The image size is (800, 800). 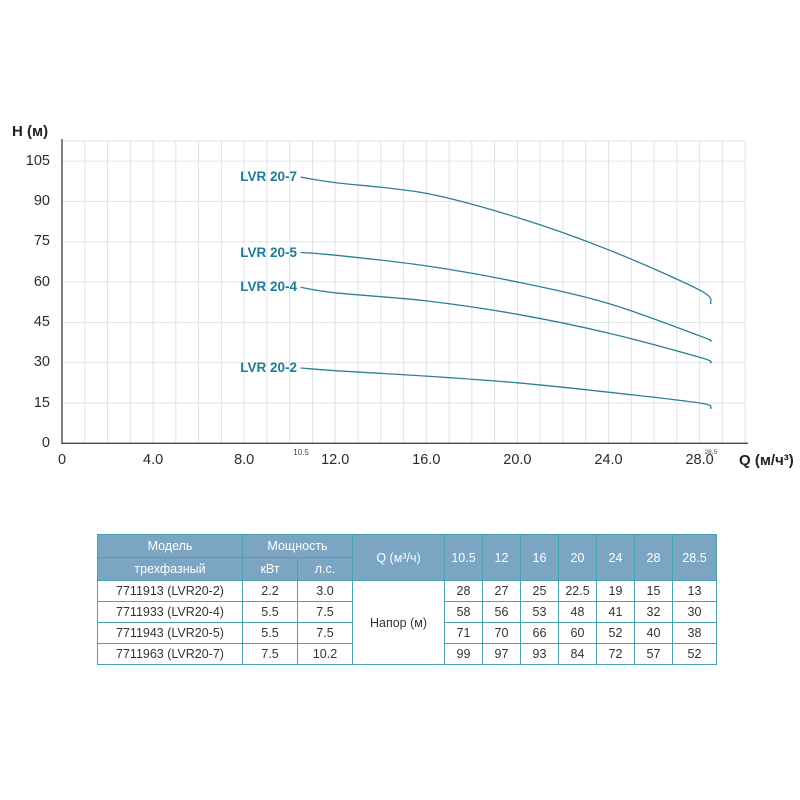 What do you see at coordinates (501, 612) in the screenshot?
I see `cell-head: 56` at bounding box center [501, 612].